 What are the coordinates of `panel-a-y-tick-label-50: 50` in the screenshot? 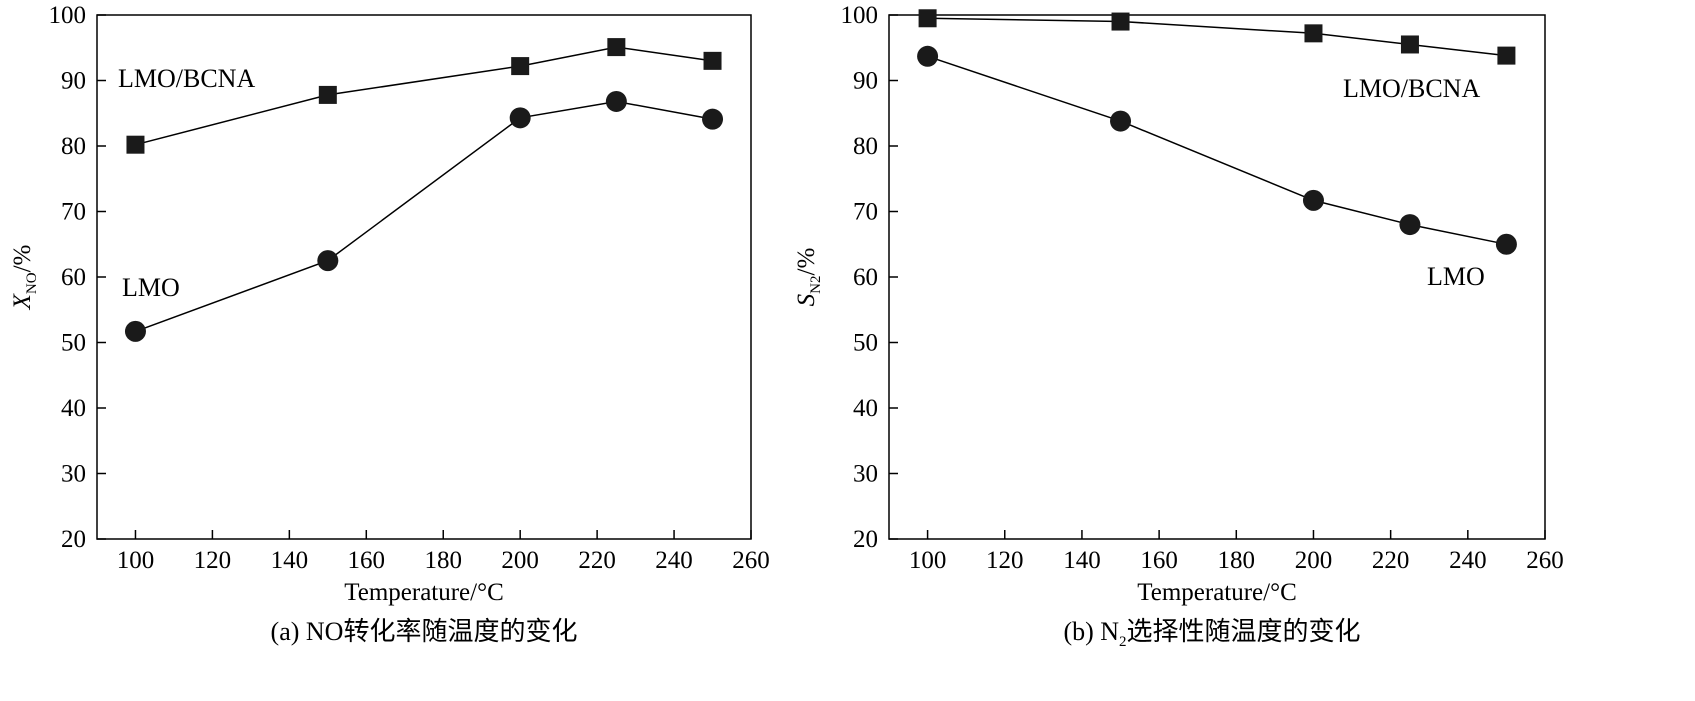 It's located at (73, 343).